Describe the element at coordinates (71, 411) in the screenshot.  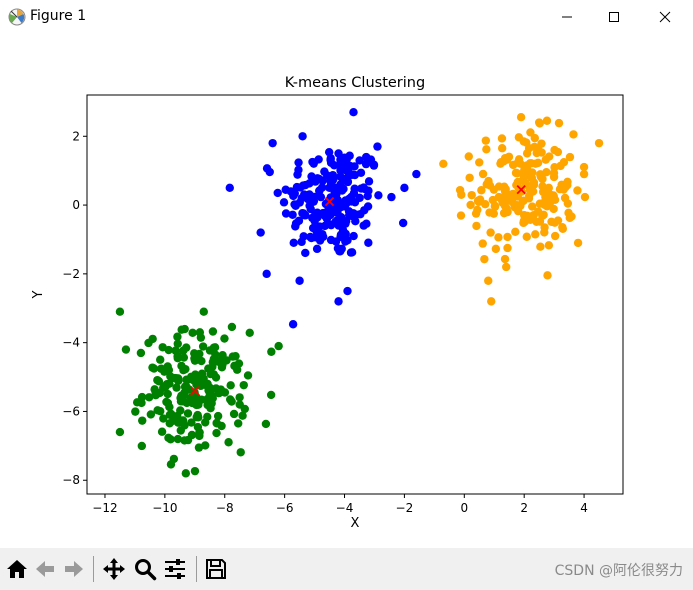
I see `y-tick-label: −6` at that location.